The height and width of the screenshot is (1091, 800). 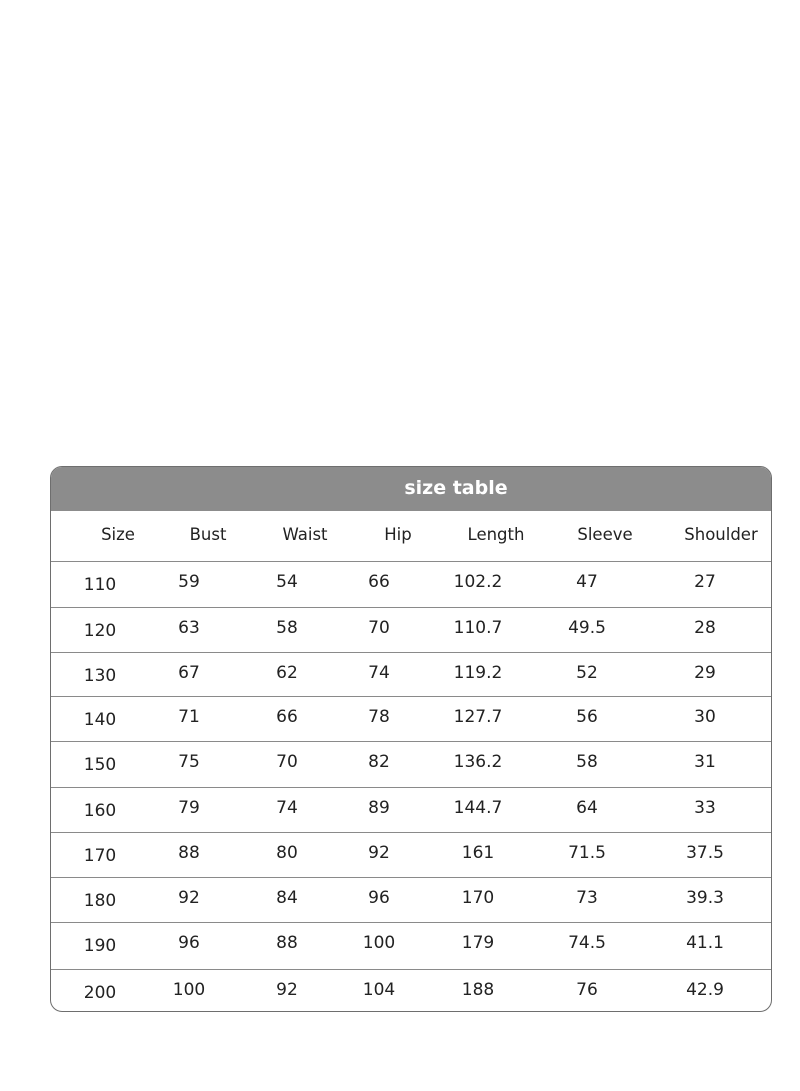 What do you see at coordinates (705, 898) in the screenshot?
I see `cell-shoulder: 39.3` at bounding box center [705, 898].